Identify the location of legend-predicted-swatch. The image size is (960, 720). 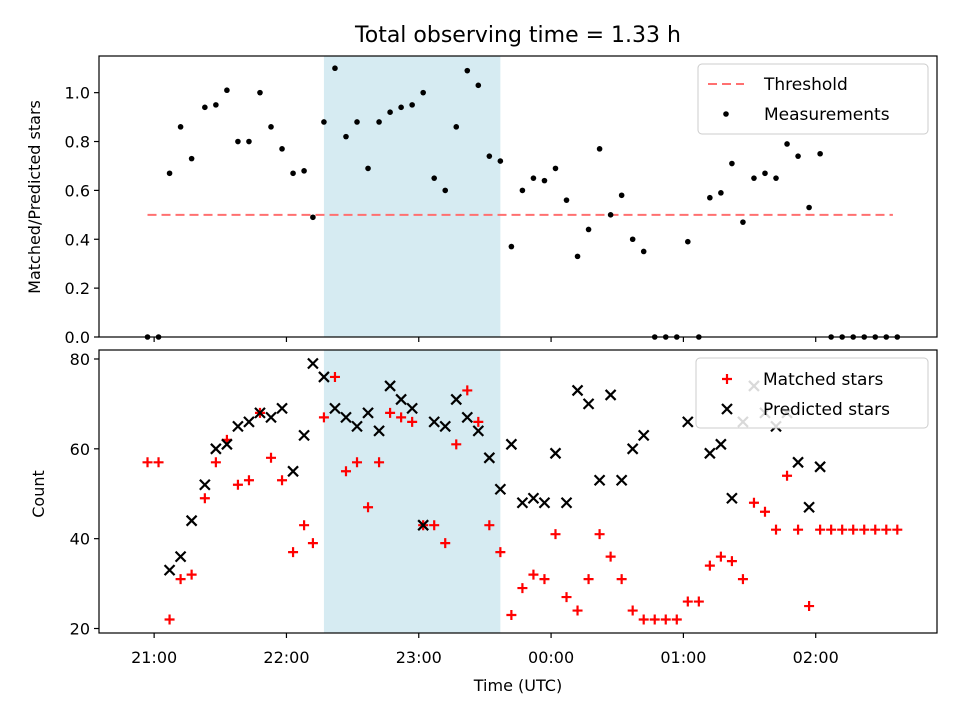
(727, 409).